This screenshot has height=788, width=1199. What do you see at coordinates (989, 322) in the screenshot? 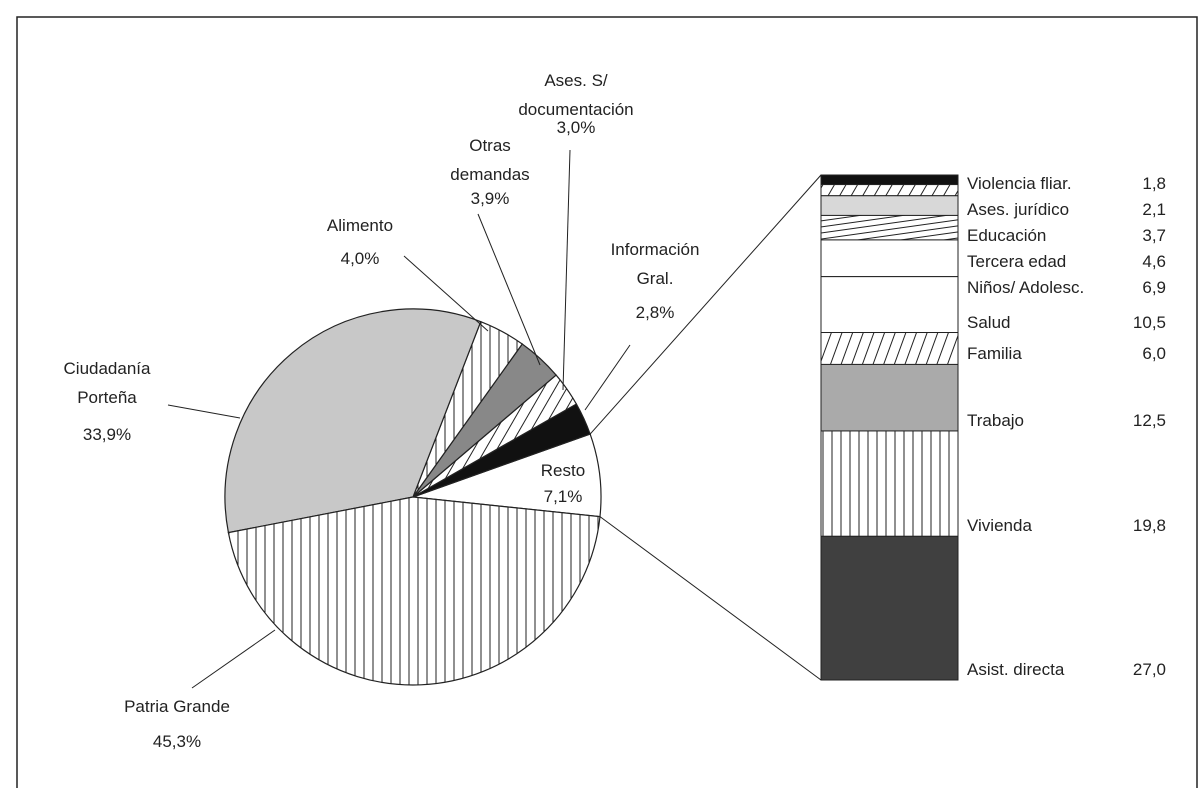
I see `bar-label: Salud` at bounding box center [989, 322].